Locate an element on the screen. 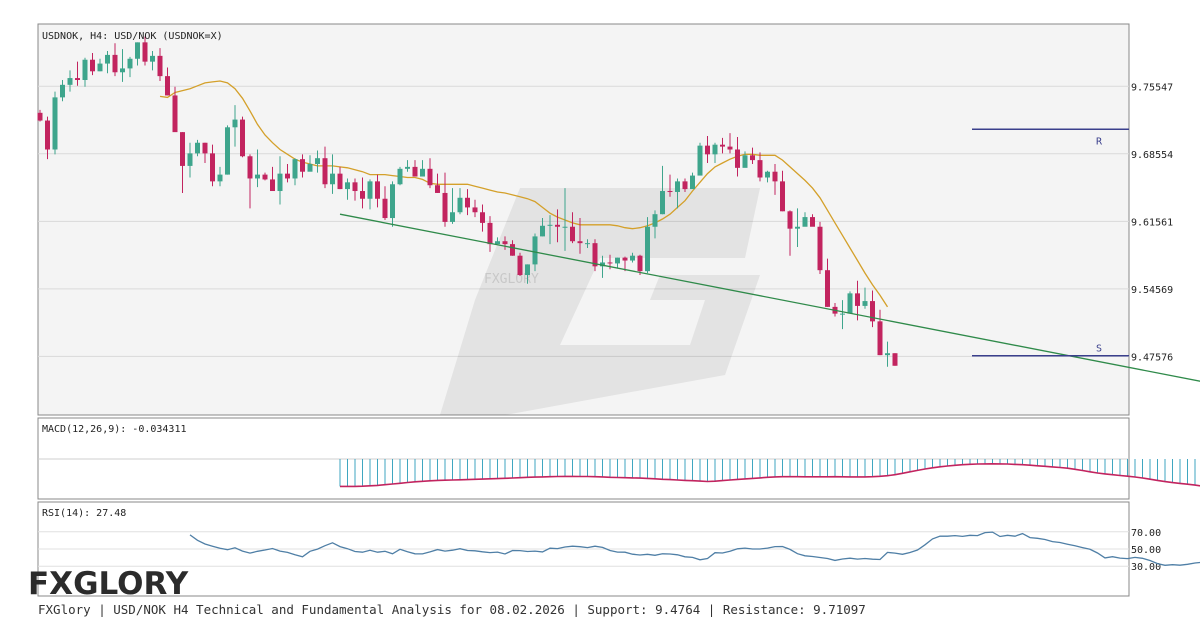  price-tick-label: 9.68554 is located at coordinates (1152, 155).